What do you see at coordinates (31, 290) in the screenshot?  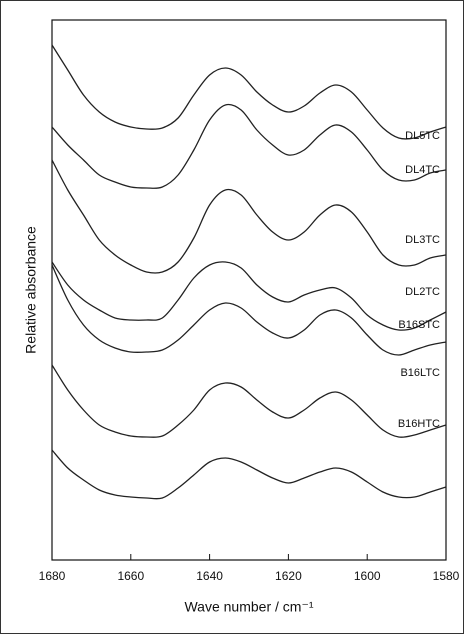 I see `y-axis-title: Relative absorbance` at bounding box center [31, 290].